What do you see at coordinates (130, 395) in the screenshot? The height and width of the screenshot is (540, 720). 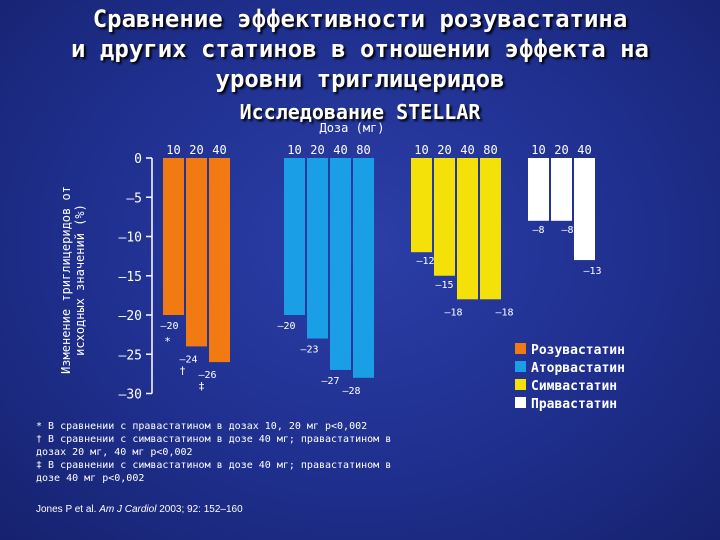 I see `y-tick-label: –30` at bounding box center [130, 395].